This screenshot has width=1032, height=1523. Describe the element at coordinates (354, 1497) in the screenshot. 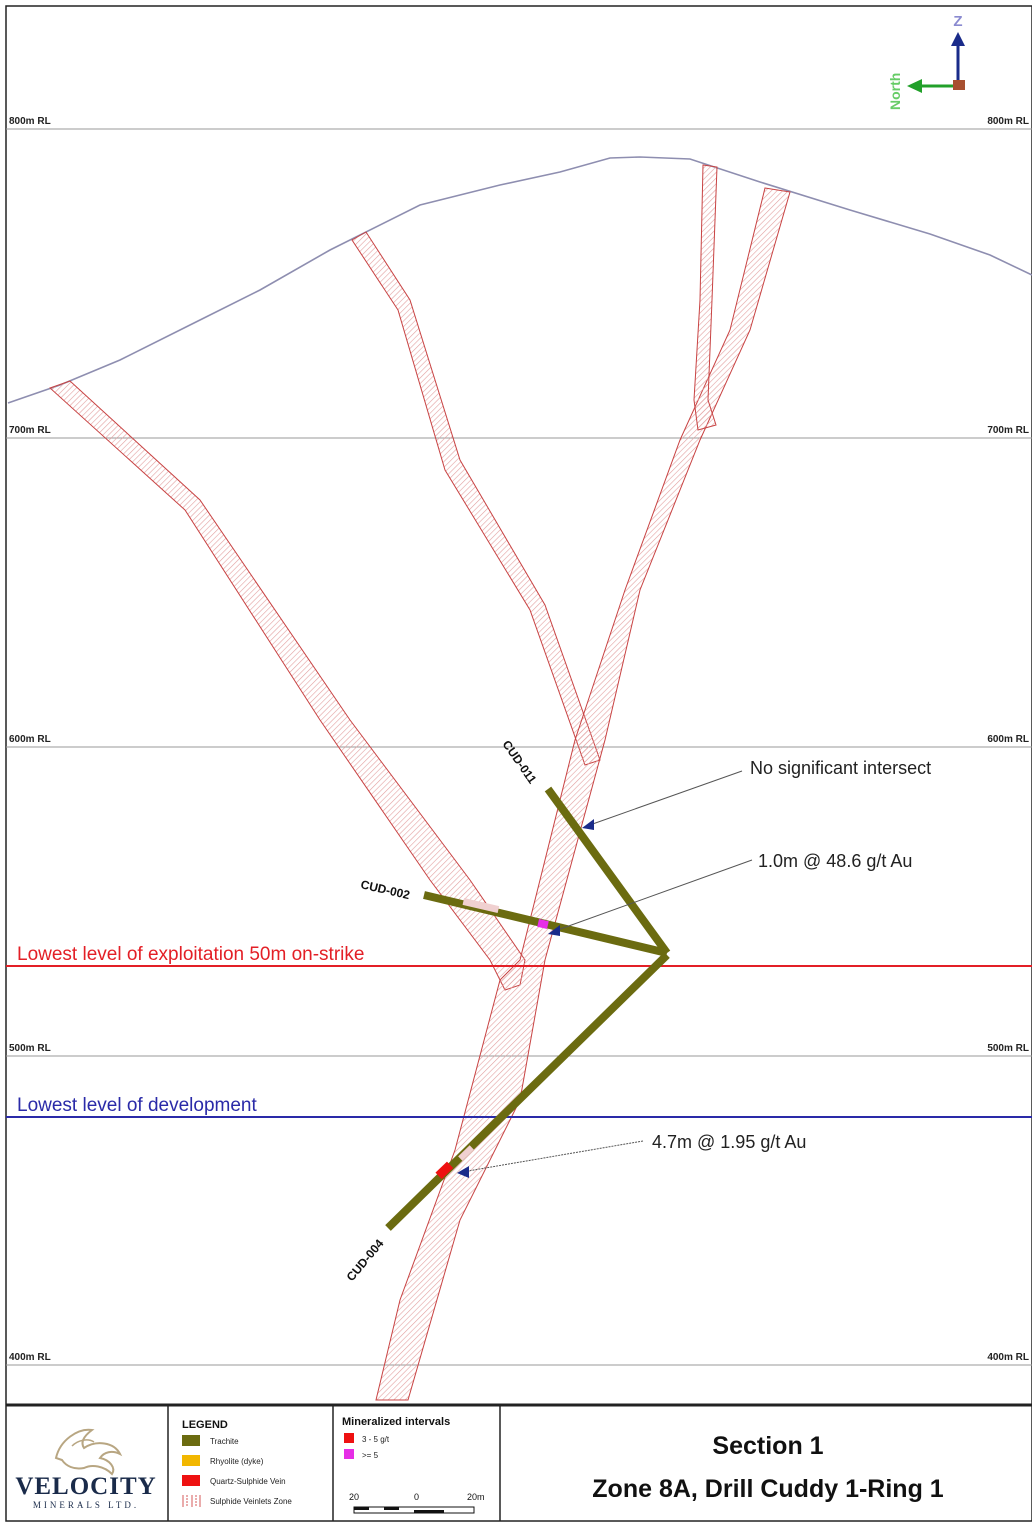

I see `scale-left: 20` at that location.